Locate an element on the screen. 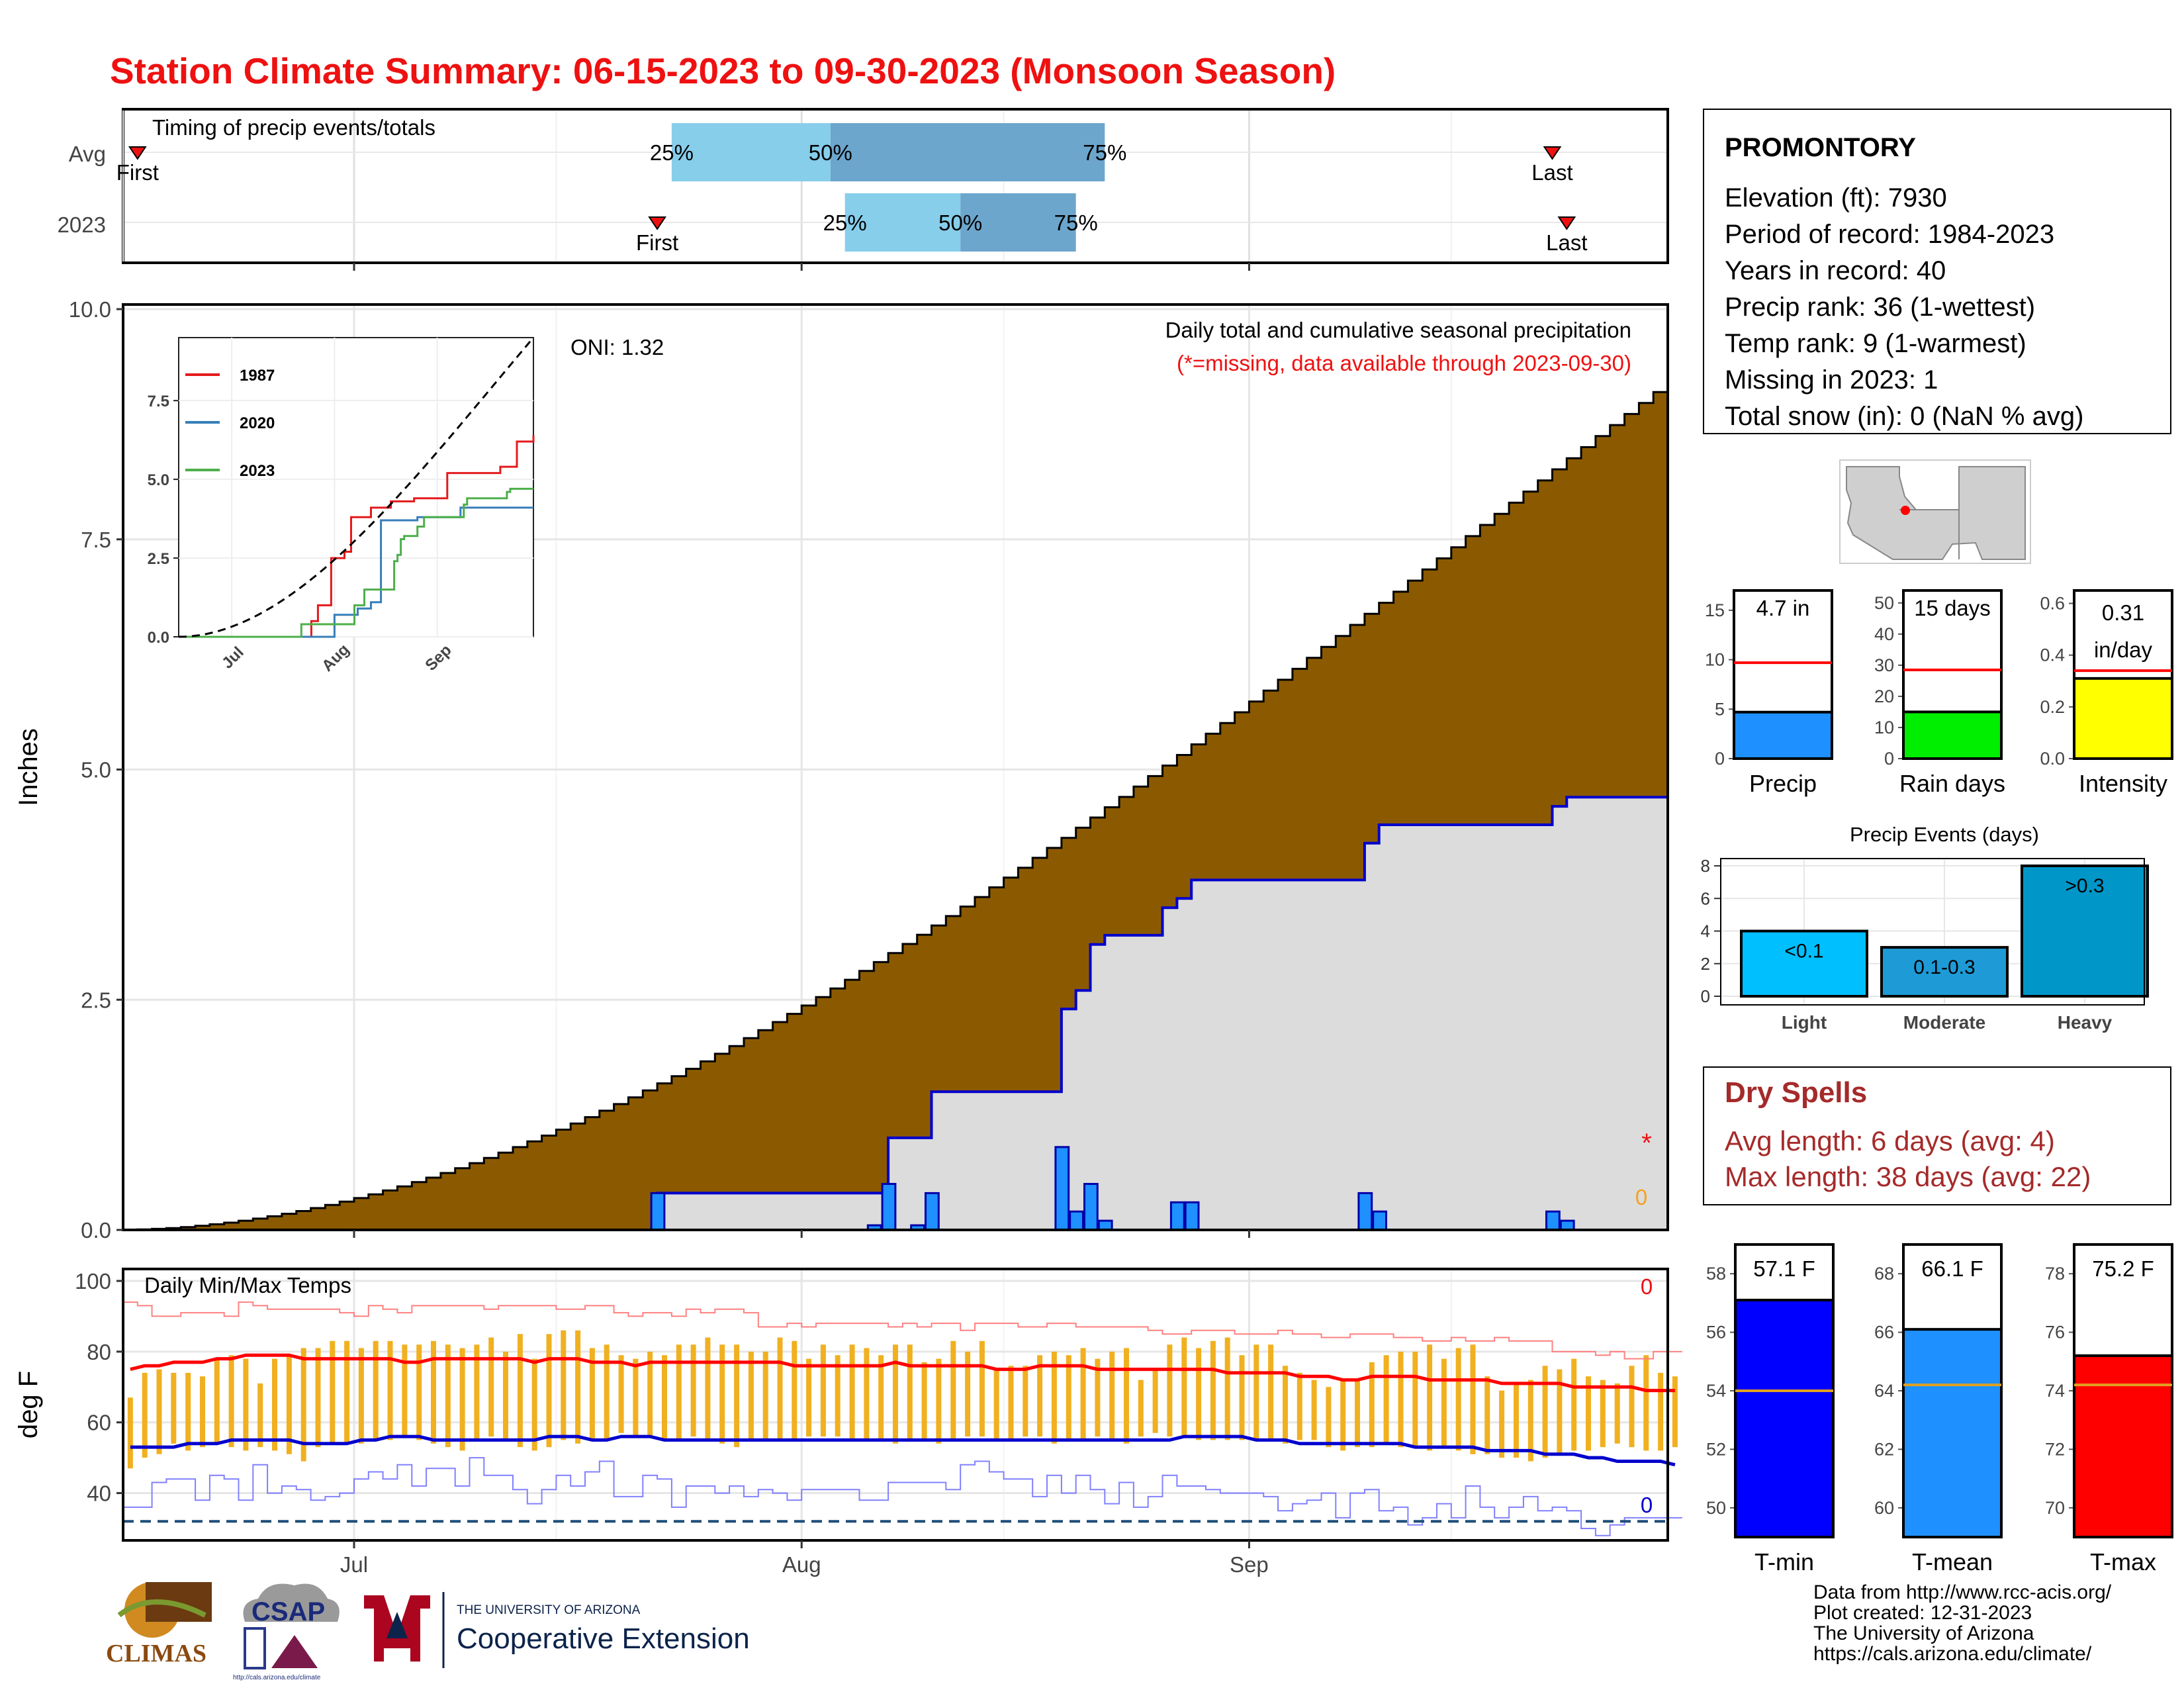 The height and width of the screenshot is (1688, 2184). temp-ytick-label: 60 is located at coordinates (99, 1423).